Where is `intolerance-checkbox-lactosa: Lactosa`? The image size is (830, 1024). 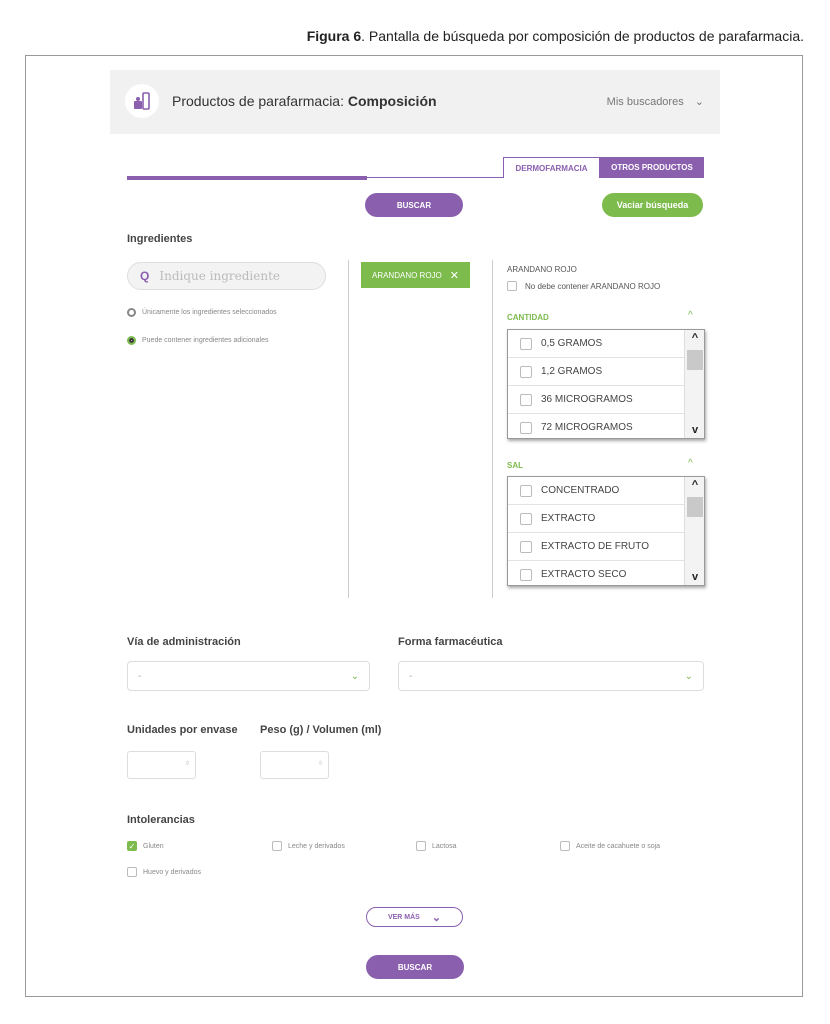 intolerance-checkbox-lactosa: Lactosa is located at coordinates (436, 846).